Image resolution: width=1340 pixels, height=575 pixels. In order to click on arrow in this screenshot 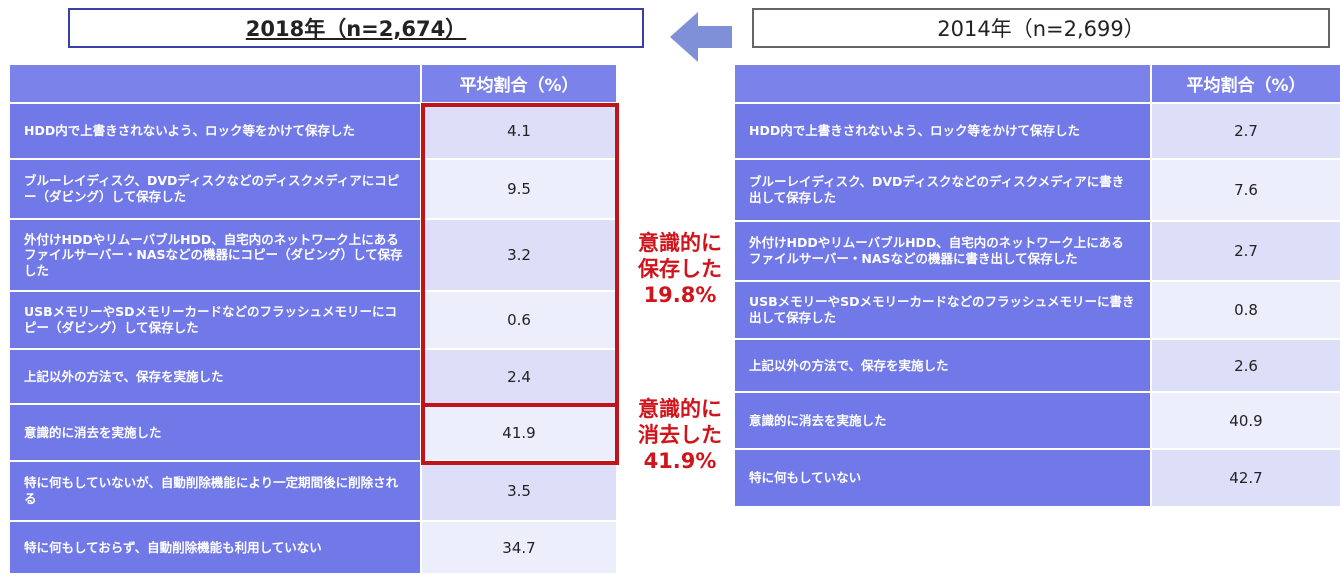, I will do `click(701, 37)`.